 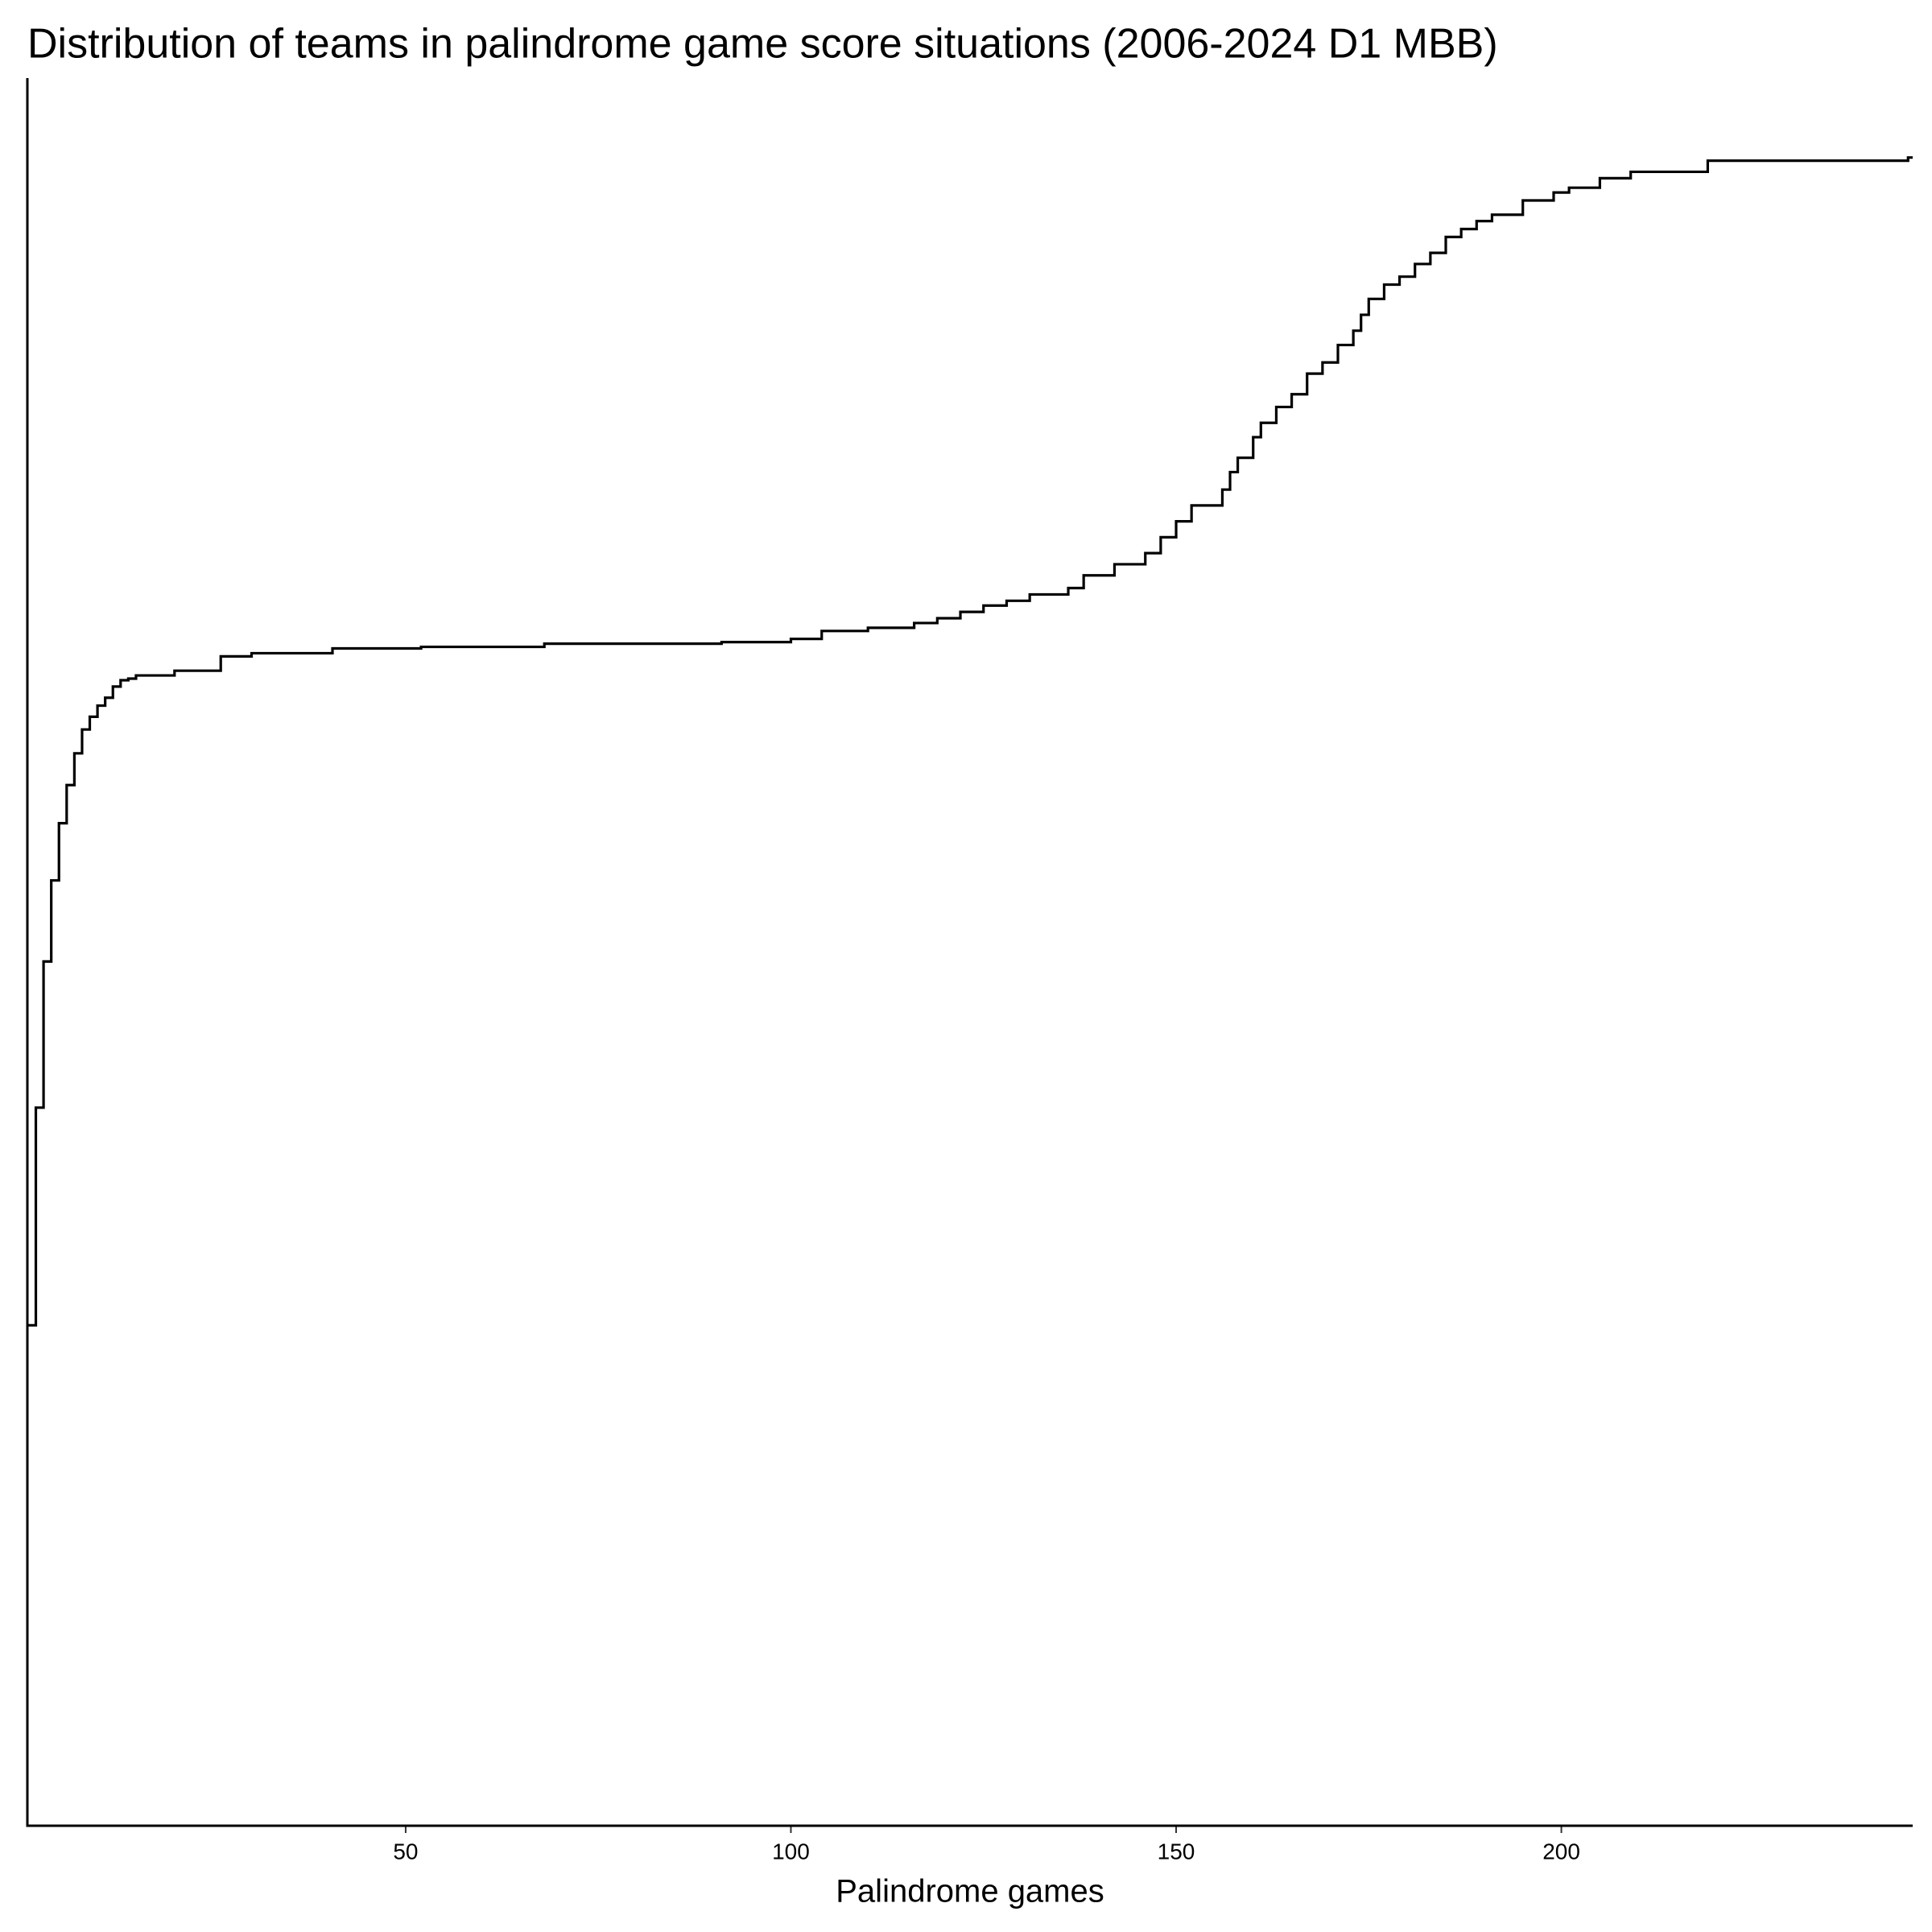 I want to click on x-axis-title: Palindrome games, so click(x=970, y=1891).